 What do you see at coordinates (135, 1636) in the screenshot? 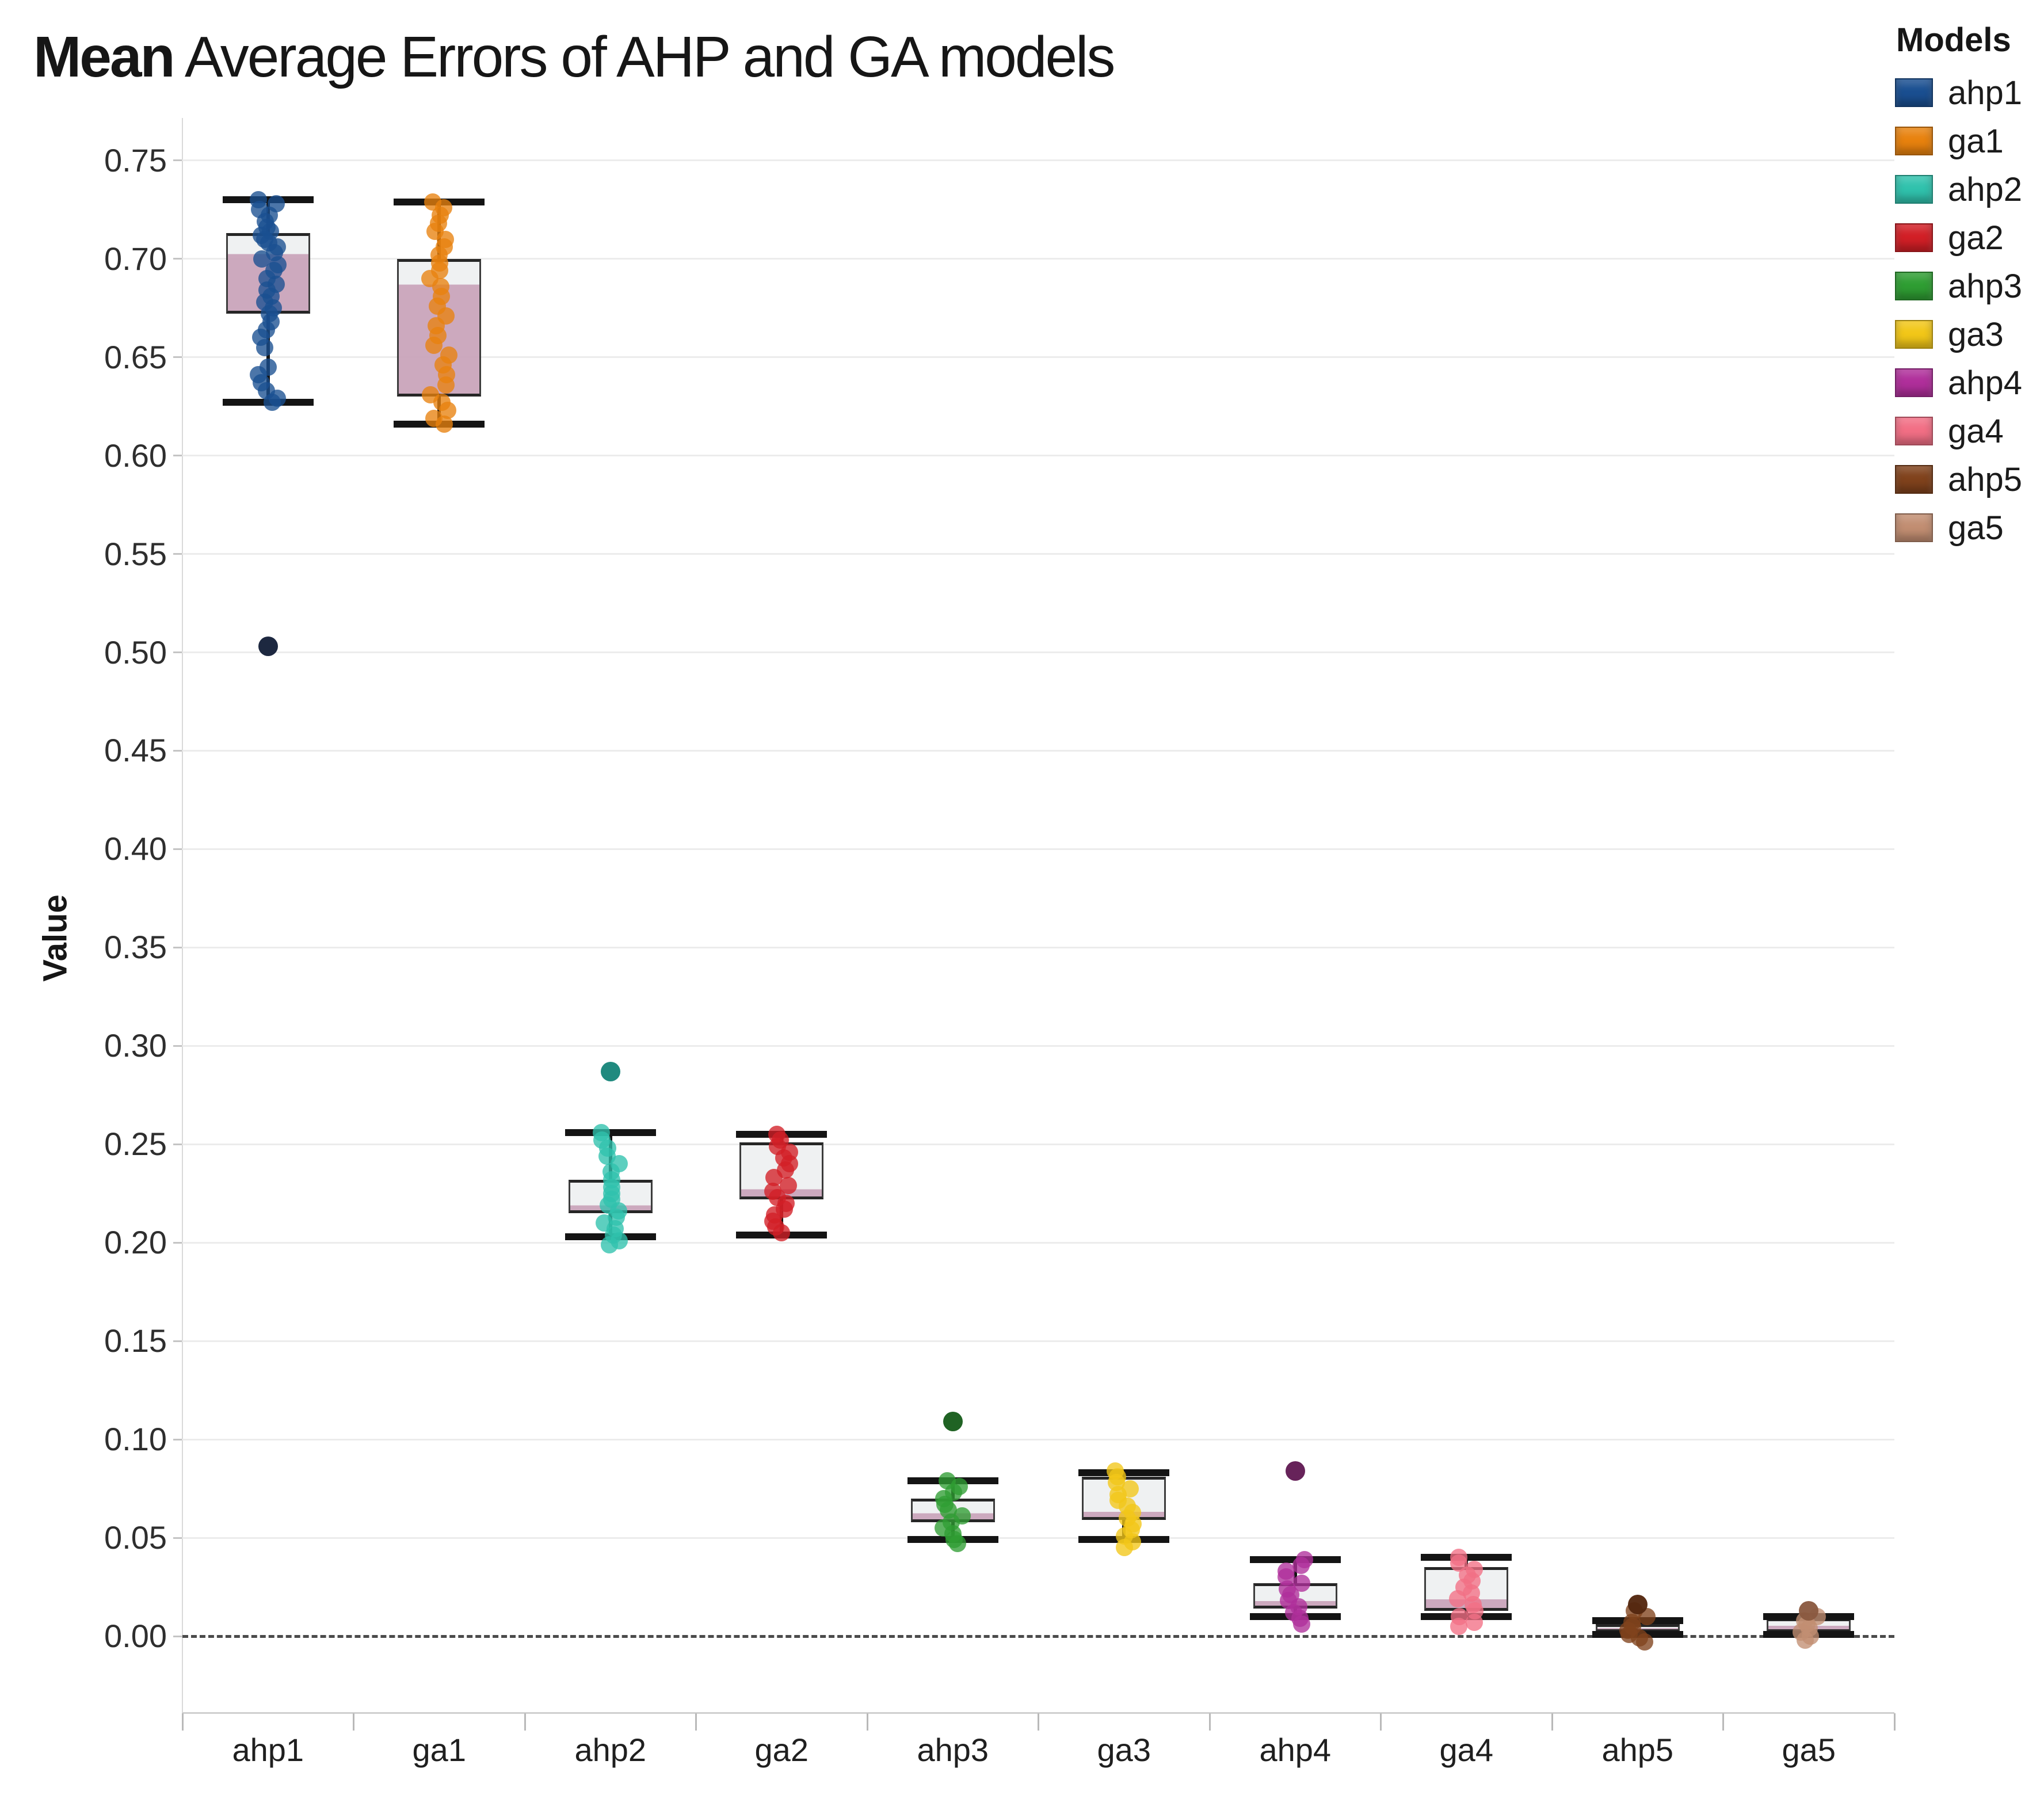
I see `y-tick-label: 0.00` at bounding box center [135, 1636].